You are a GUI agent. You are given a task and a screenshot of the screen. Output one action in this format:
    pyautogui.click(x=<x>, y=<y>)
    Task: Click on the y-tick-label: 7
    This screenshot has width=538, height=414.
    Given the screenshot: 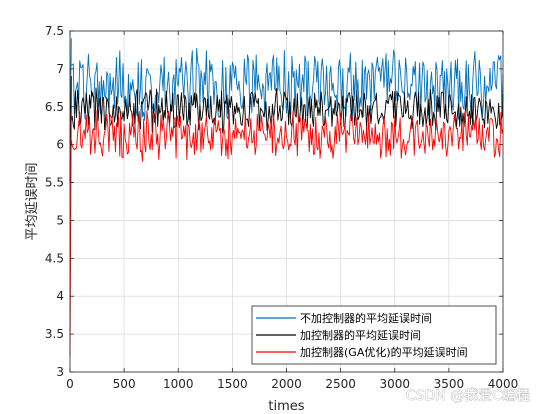 What is the action you would take?
    pyautogui.click(x=60, y=69)
    